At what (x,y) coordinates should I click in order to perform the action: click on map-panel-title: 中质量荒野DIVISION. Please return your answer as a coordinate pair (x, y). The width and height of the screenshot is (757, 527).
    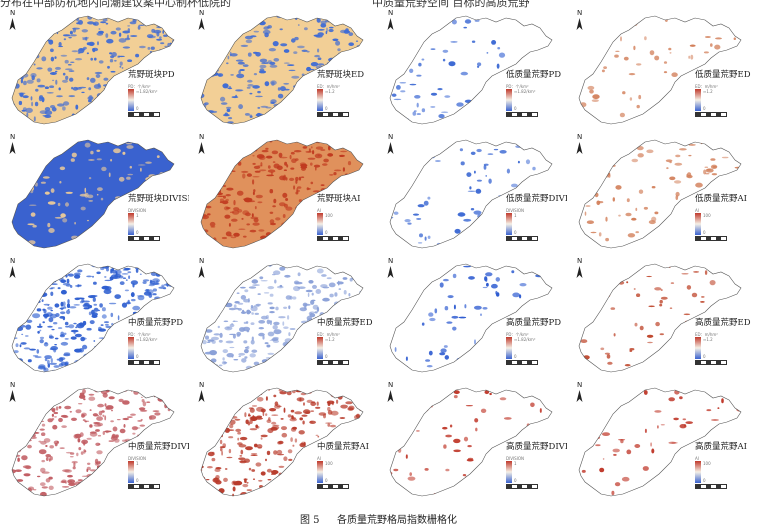
    Looking at the image, I should click on (158, 447).